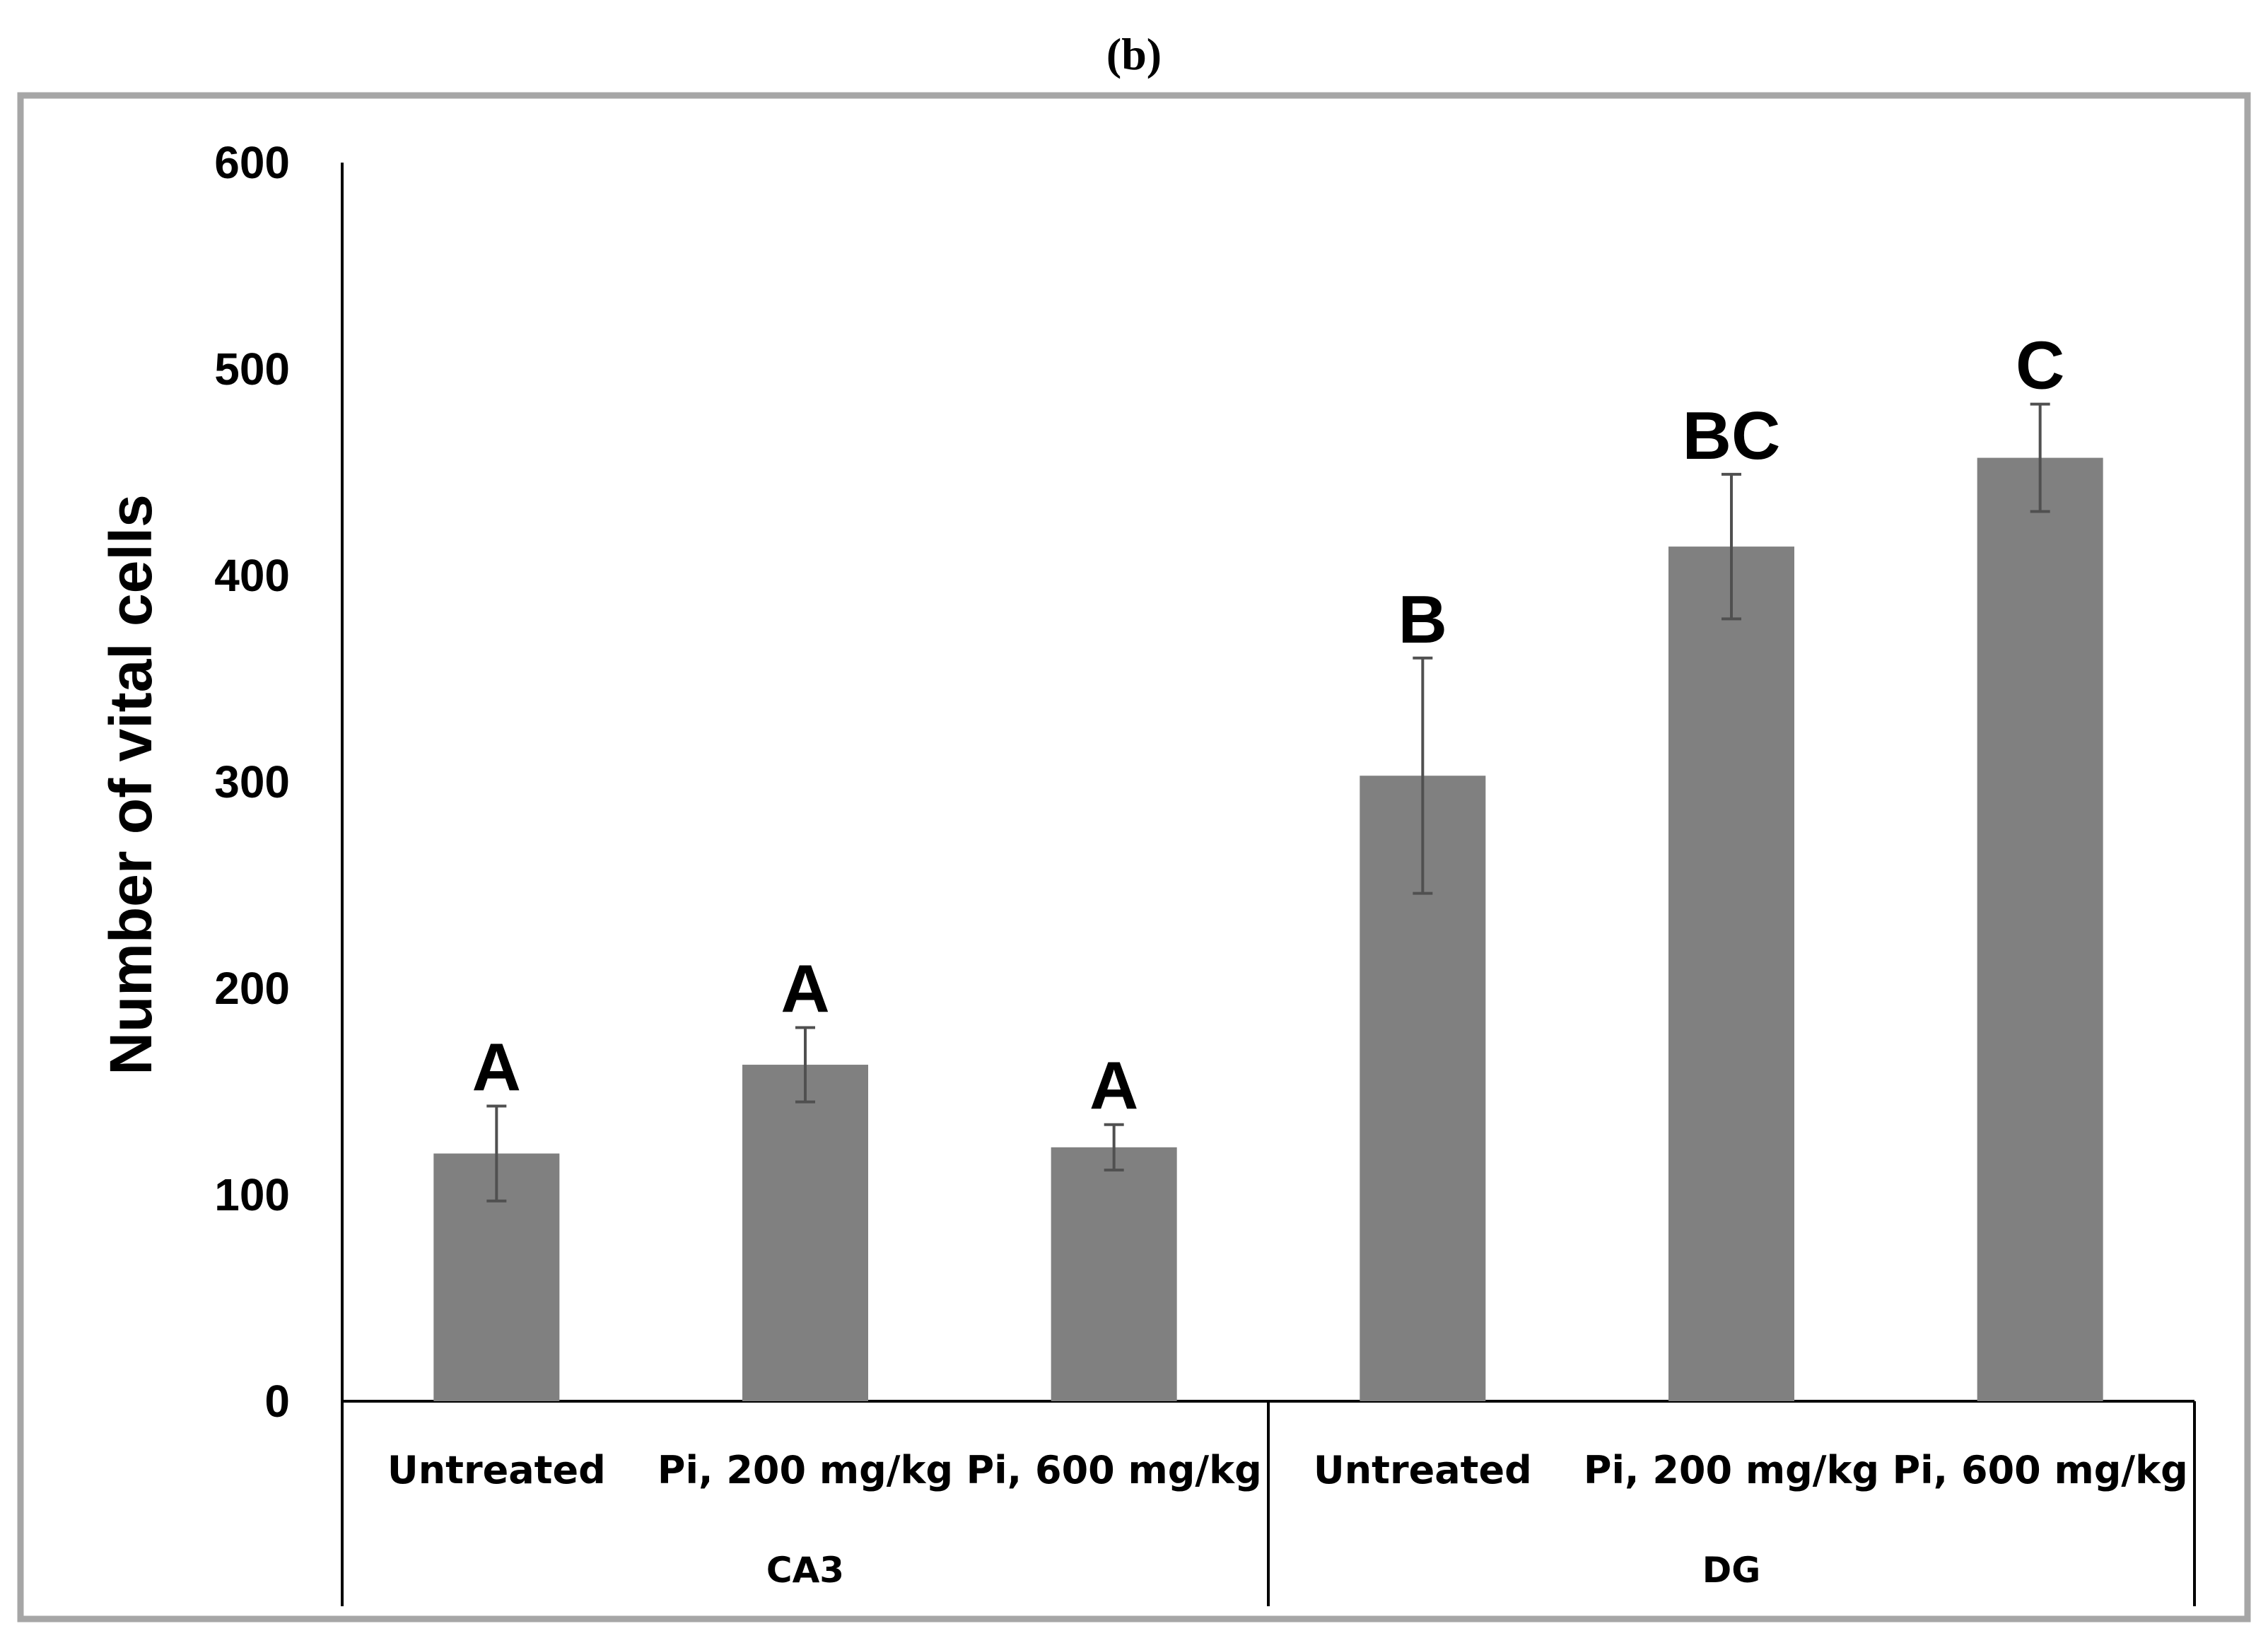 This screenshot has width=2268, height=1643. What do you see at coordinates (805, 1570) in the screenshot?
I see `x-group-label: CA3` at bounding box center [805, 1570].